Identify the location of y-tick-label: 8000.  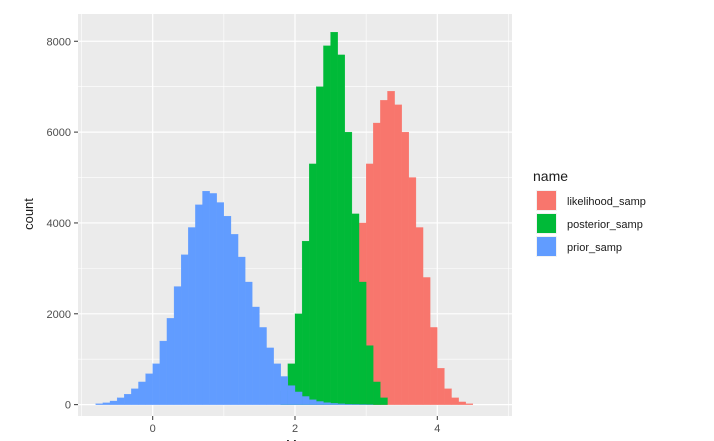
(59, 42).